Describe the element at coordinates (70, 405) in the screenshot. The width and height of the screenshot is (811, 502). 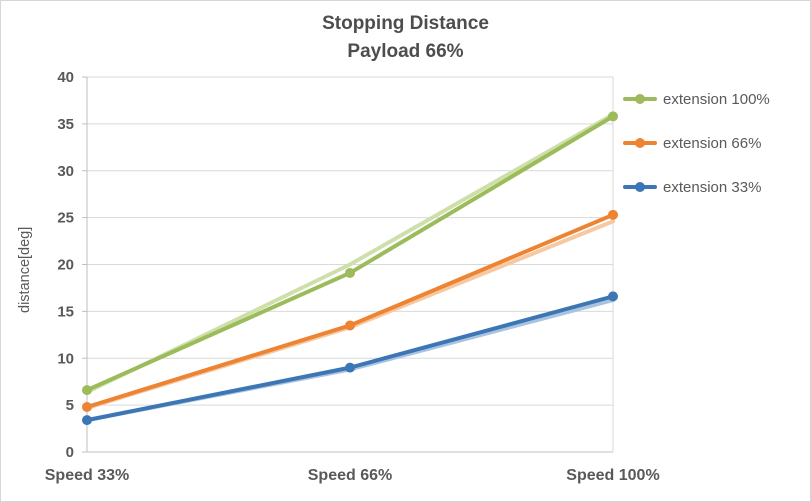
I see `svg-text: 5` at that location.